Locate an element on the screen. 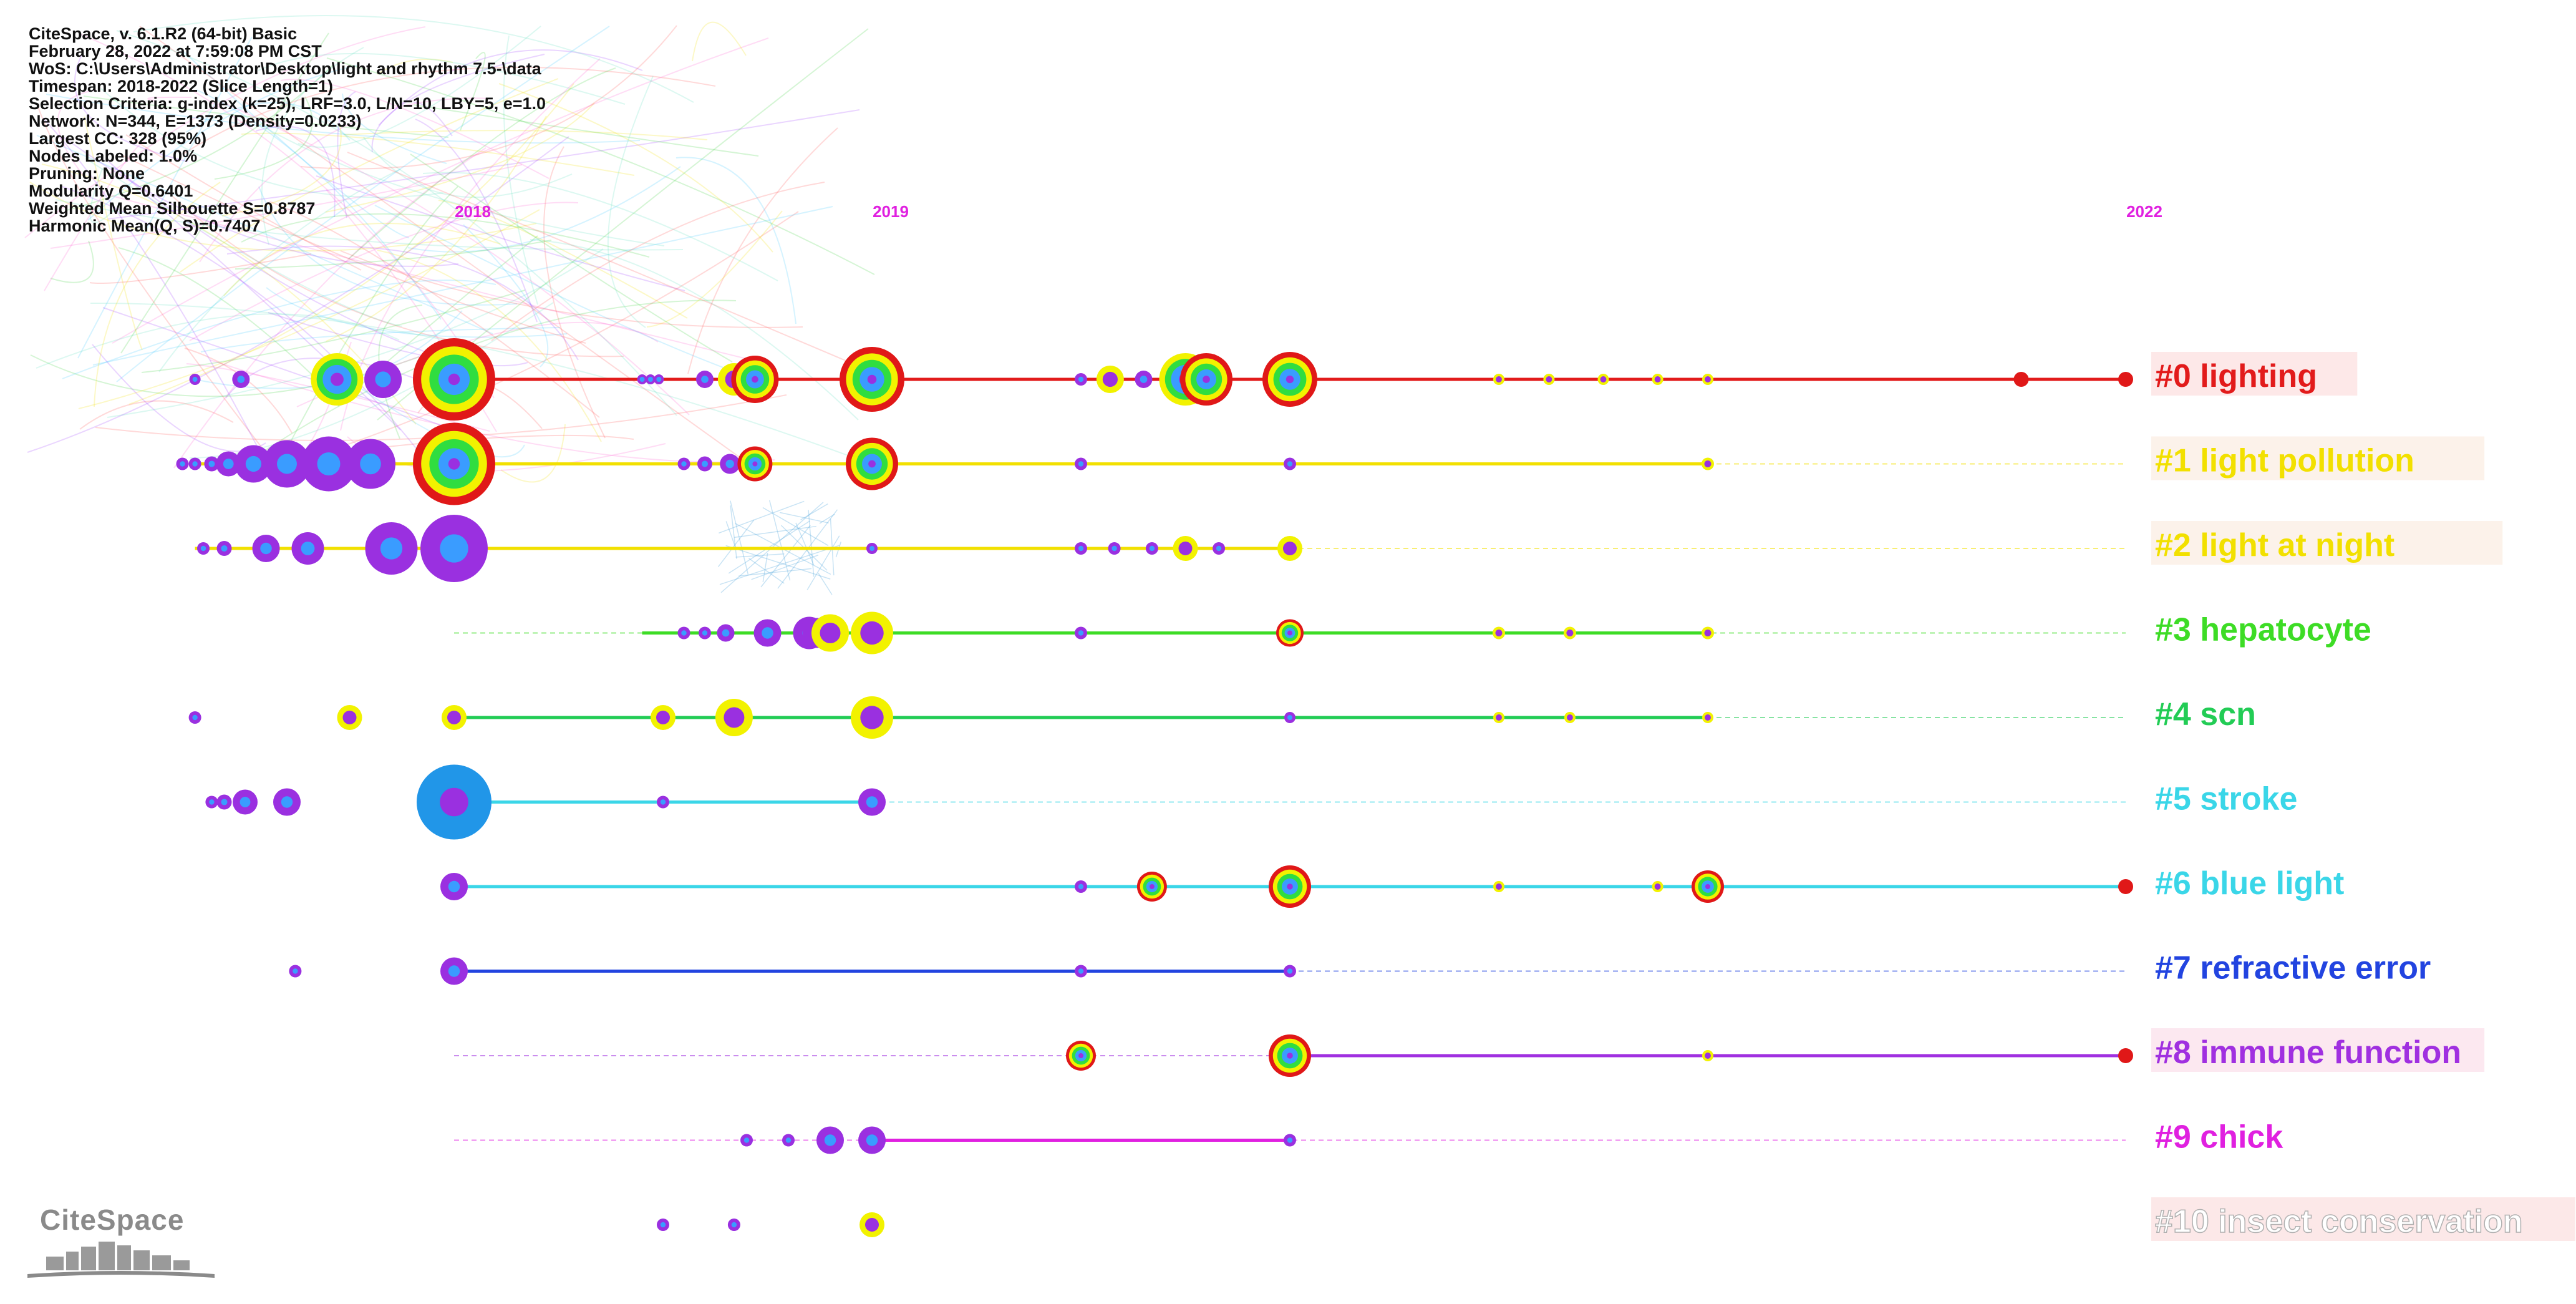 The width and height of the screenshot is (2576, 1304). cluster-label-1: #1 light pollution is located at coordinates (2284, 461).